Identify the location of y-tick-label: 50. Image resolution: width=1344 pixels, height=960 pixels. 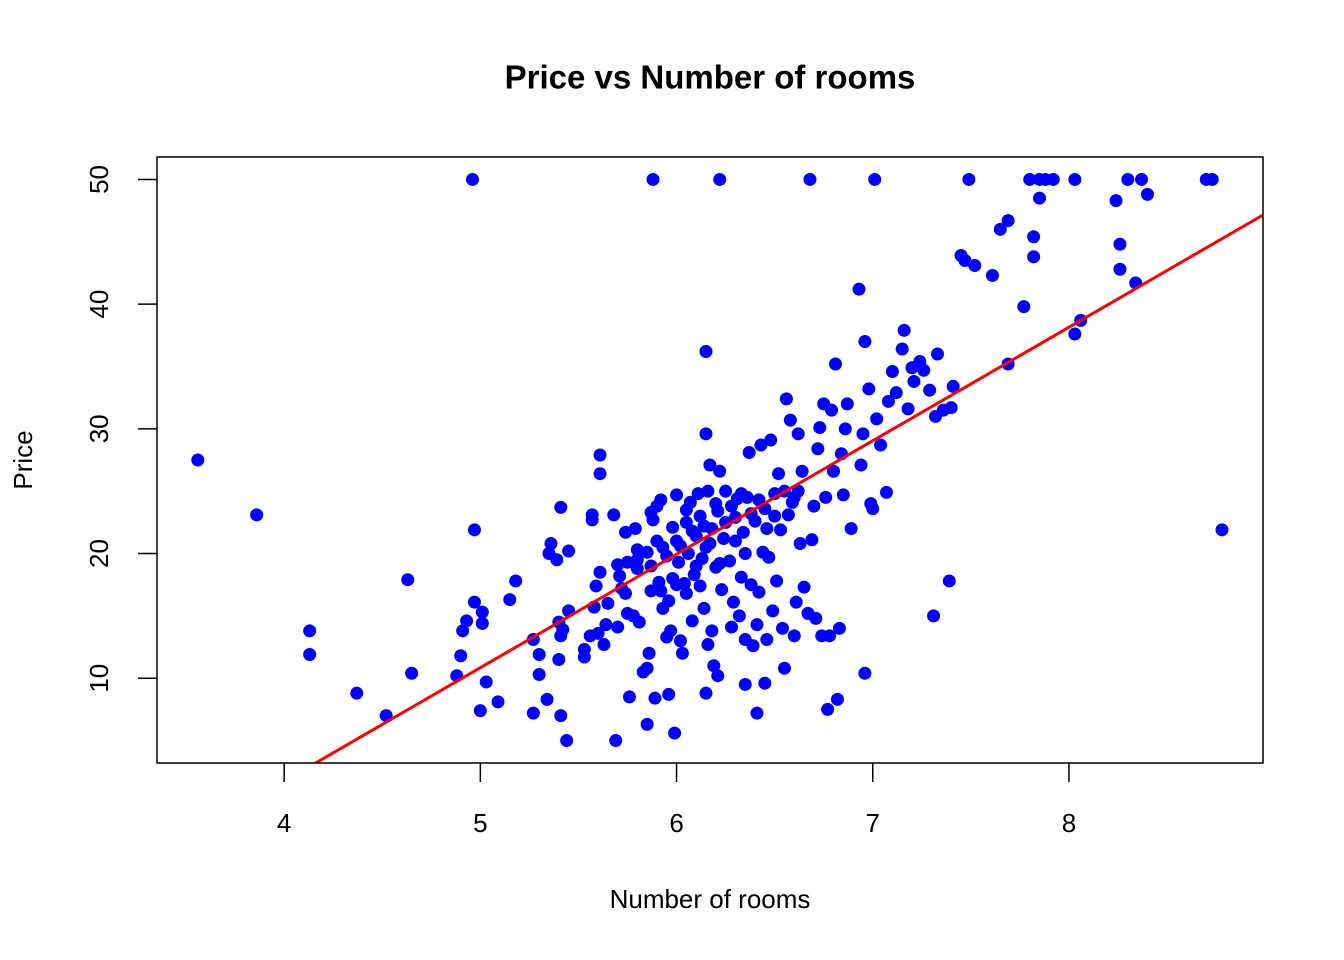
(99, 179).